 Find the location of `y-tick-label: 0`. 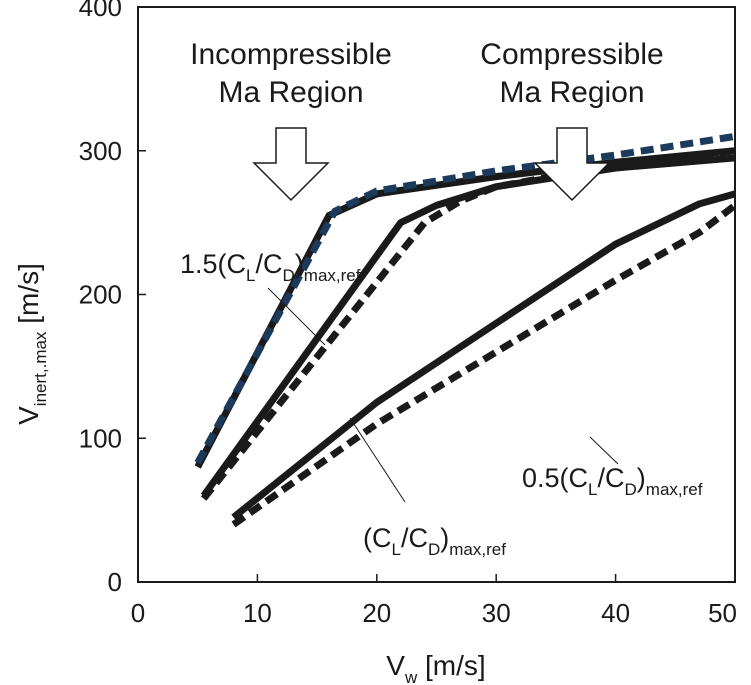

y-tick-label: 0 is located at coordinates (115, 582).